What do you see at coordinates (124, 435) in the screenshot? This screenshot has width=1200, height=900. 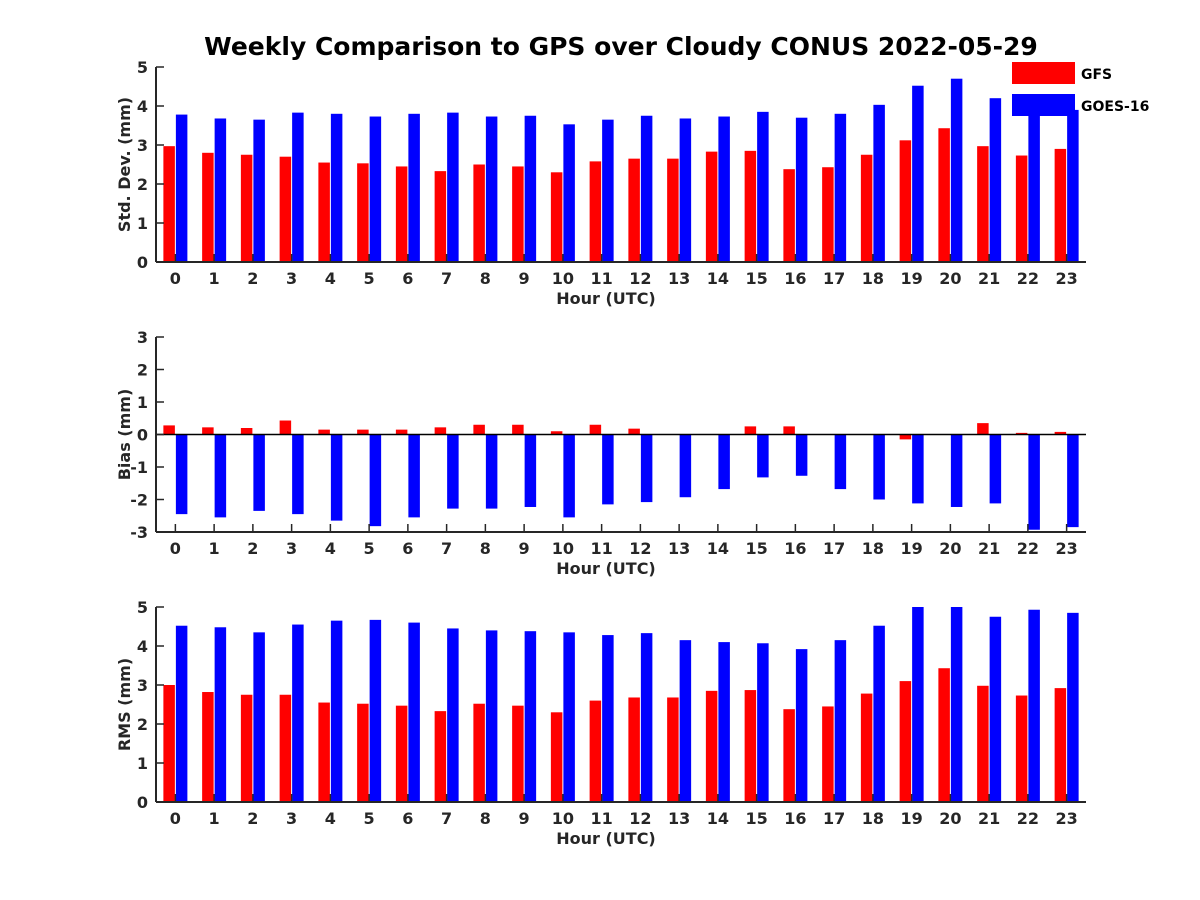 I see `y-axis-label: Bias (mm)` at bounding box center [124, 435].